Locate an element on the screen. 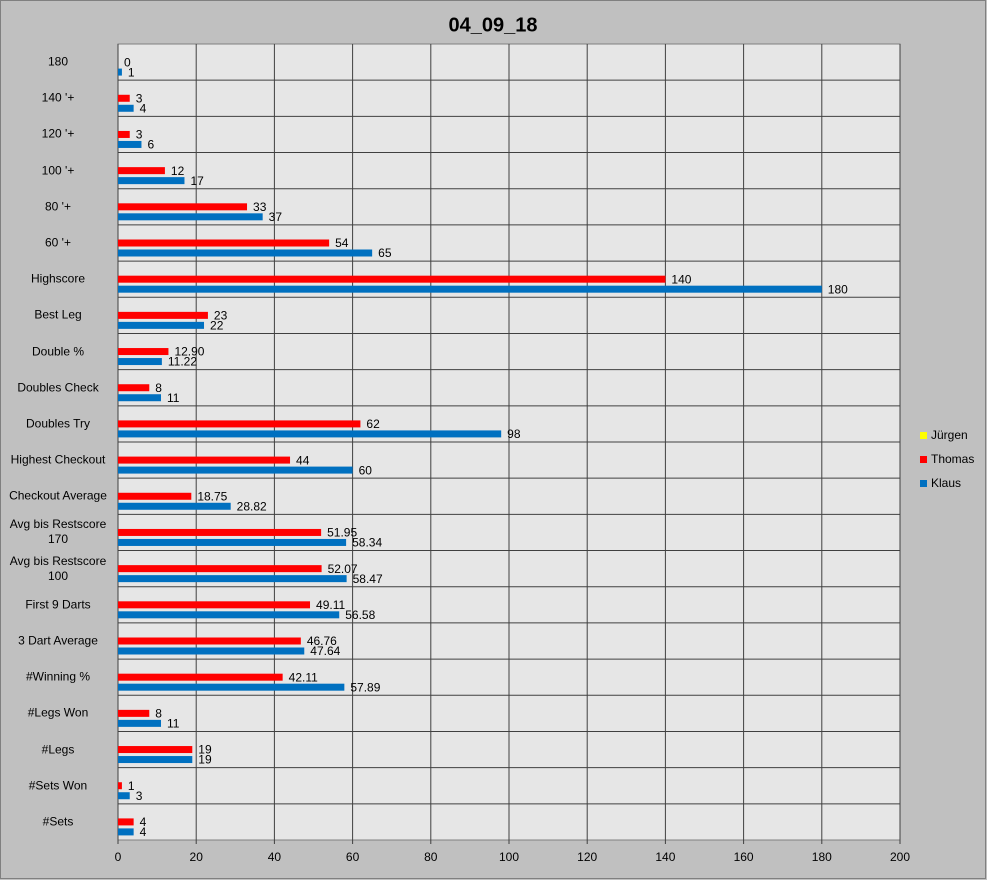 Image resolution: width=987 pixels, height=880 pixels. x-tick-label: 40 is located at coordinates (275, 857).